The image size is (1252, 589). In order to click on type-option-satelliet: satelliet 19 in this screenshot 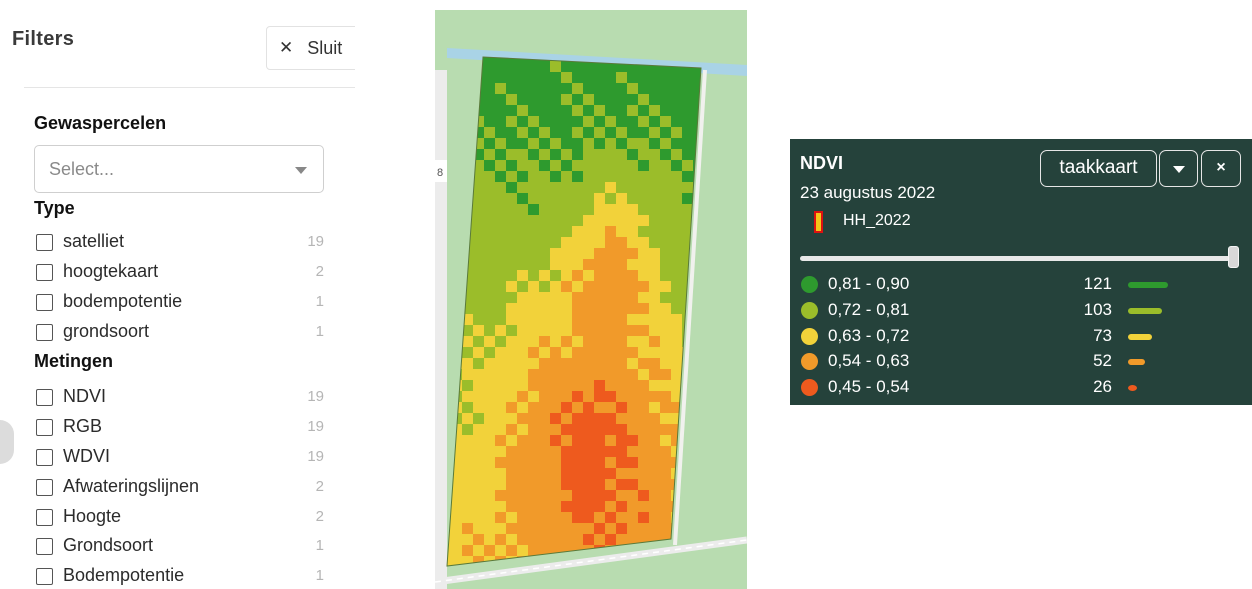, I will do `click(181, 243)`.